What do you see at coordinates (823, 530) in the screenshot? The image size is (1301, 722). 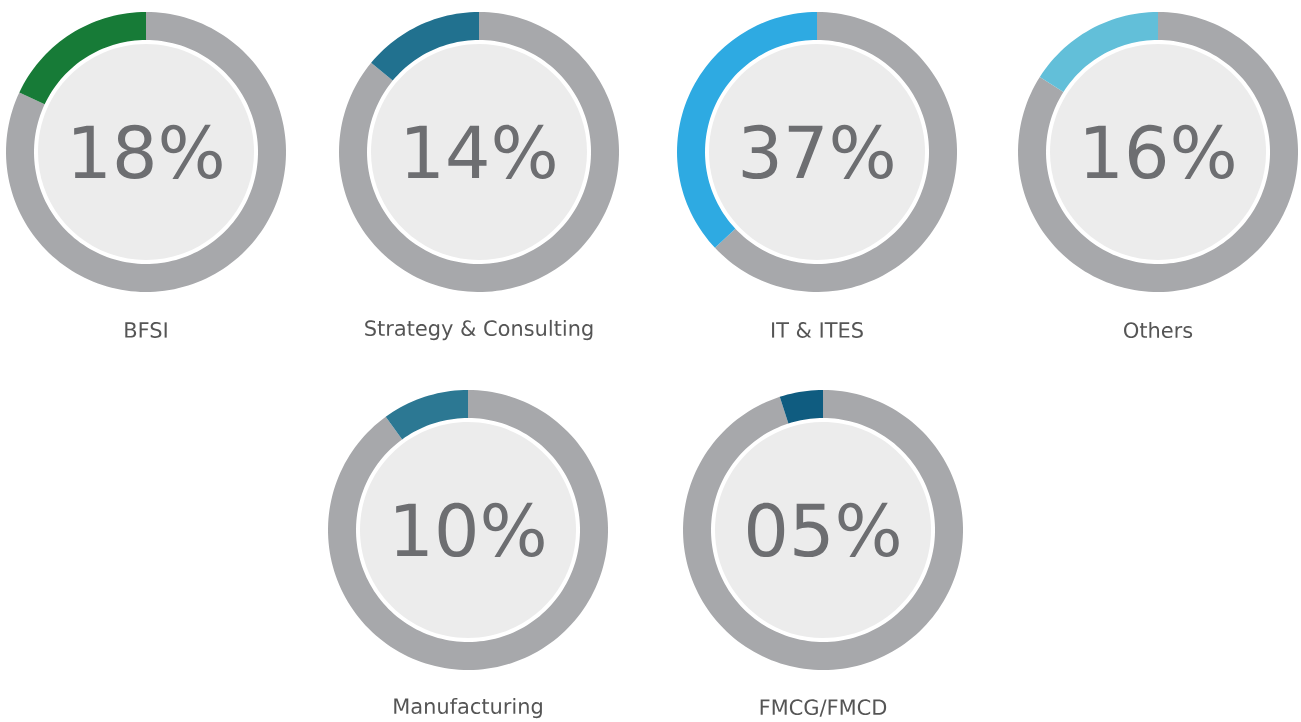 I see `text: 05%` at bounding box center [823, 530].